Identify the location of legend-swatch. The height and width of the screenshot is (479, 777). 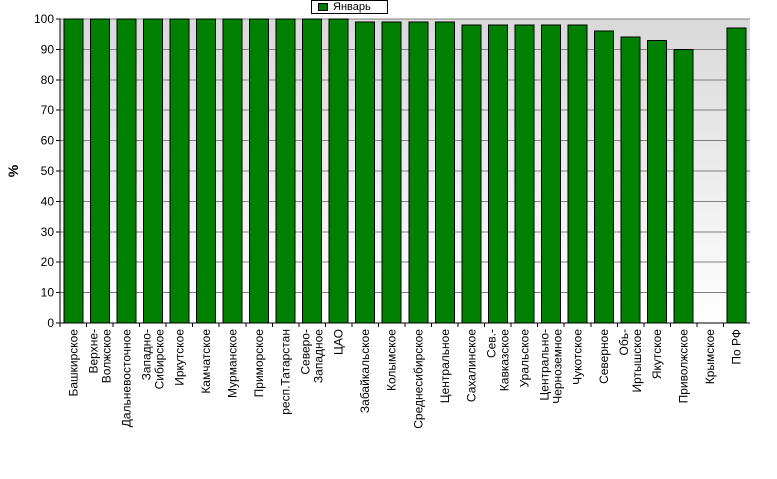
(323, 7).